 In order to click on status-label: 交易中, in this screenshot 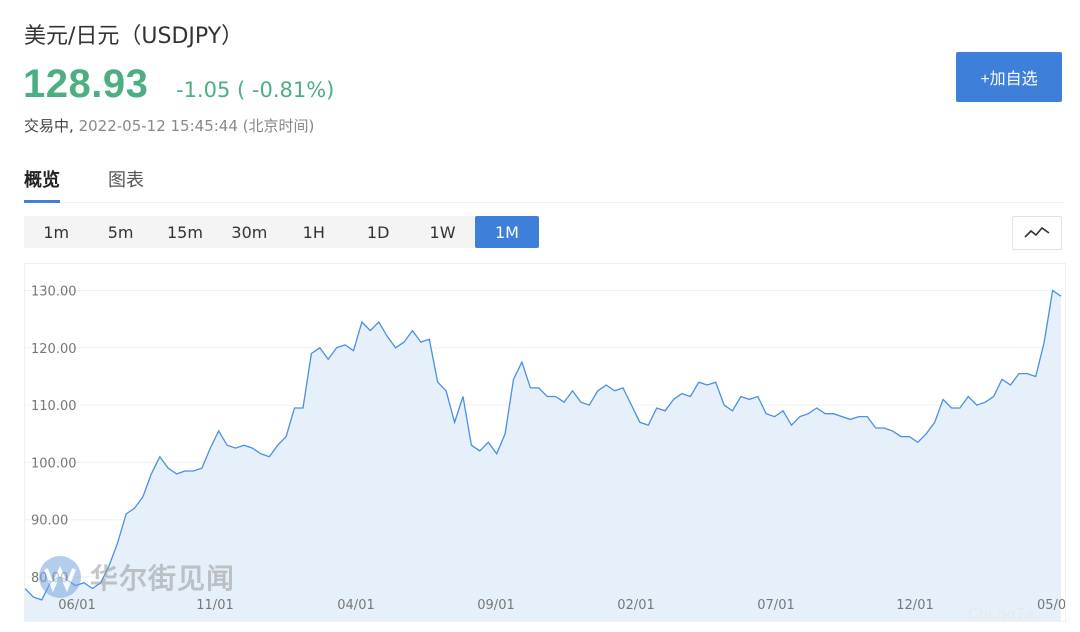, I will do `click(49, 126)`.